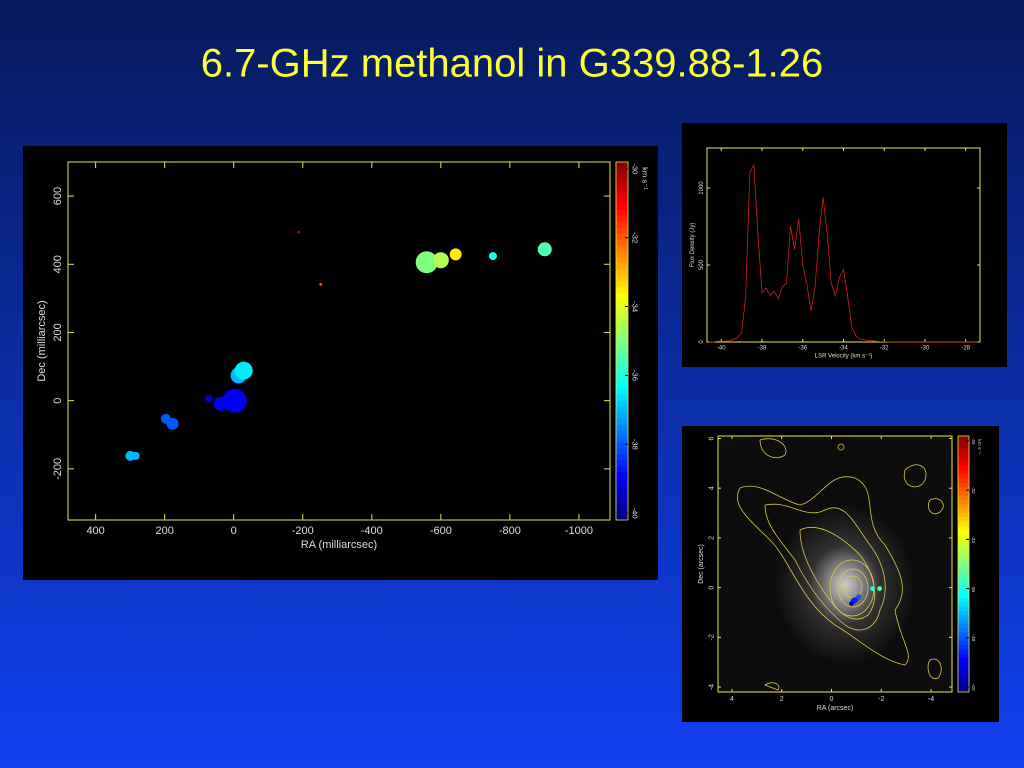 Image resolution: width=1024 pixels, height=768 pixels. Describe the element at coordinates (58, 196) in the screenshot. I see `y-tick-label: 600` at that location.